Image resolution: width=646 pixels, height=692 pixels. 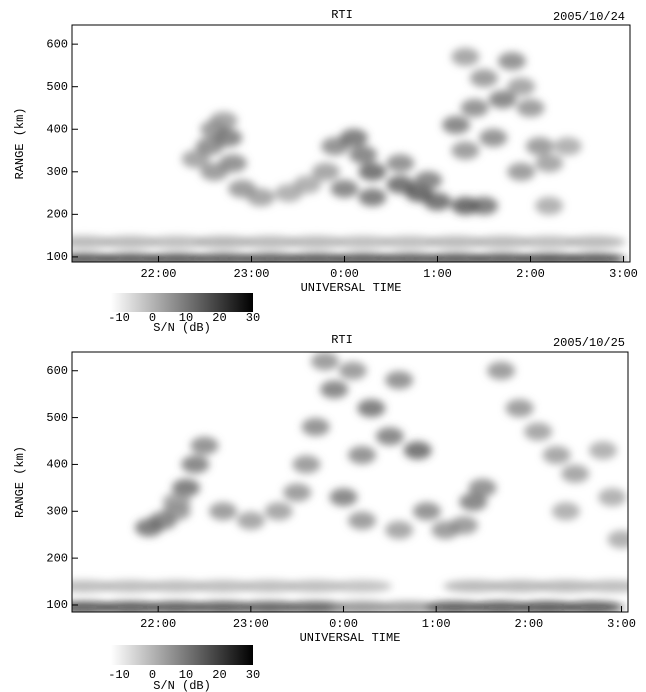 What do you see at coordinates (351, 288) in the screenshot?
I see `x-axis-label: UNIVERSAL TIME` at bounding box center [351, 288].